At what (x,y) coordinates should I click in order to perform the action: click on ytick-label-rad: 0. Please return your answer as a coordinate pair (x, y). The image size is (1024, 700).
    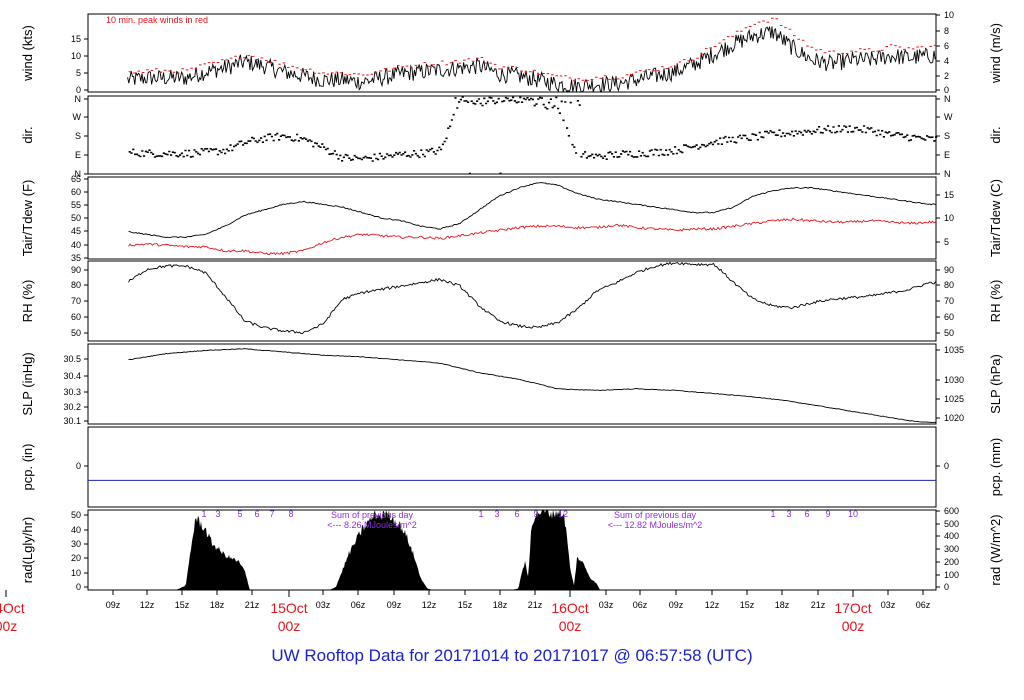
    Looking at the image, I should click on (78, 587).